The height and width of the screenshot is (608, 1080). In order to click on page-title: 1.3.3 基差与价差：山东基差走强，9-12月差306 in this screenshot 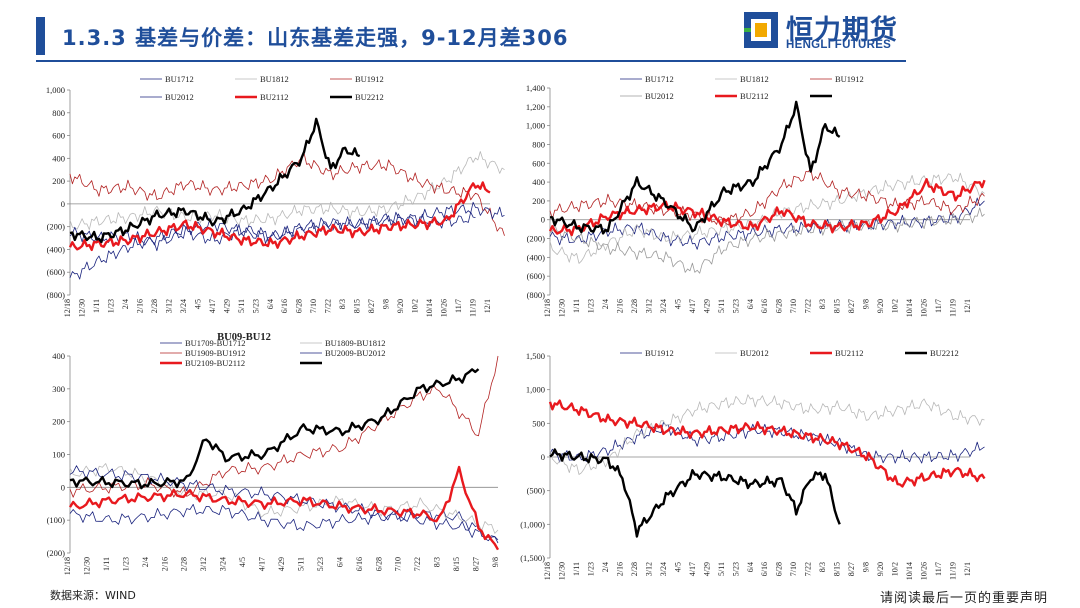, I will do `click(315, 38)`.